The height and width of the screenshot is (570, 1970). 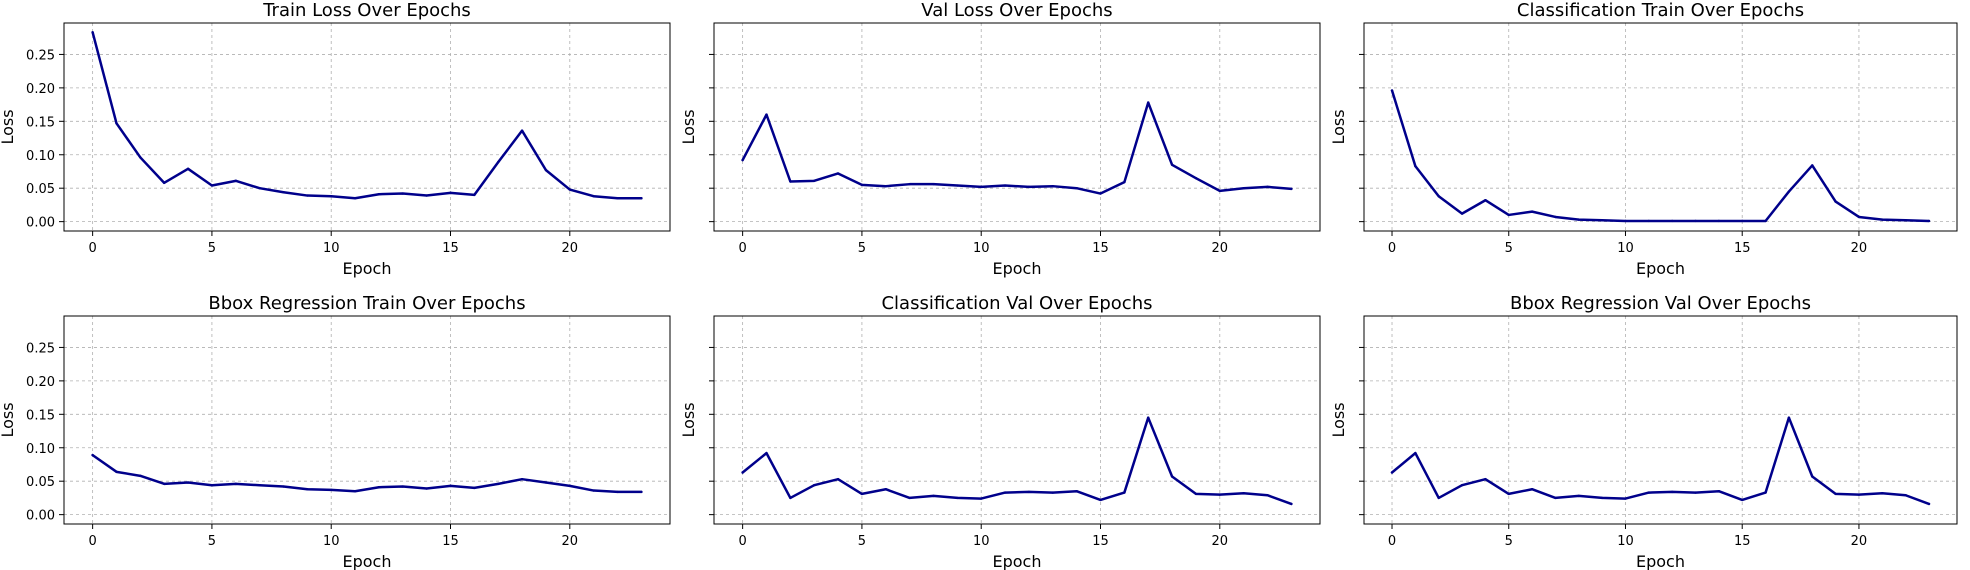 What do you see at coordinates (1660, 303) in the screenshot?
I see `chart-title: Bbox Regression Val Over Epochs` at bounding box center [1660, 303].